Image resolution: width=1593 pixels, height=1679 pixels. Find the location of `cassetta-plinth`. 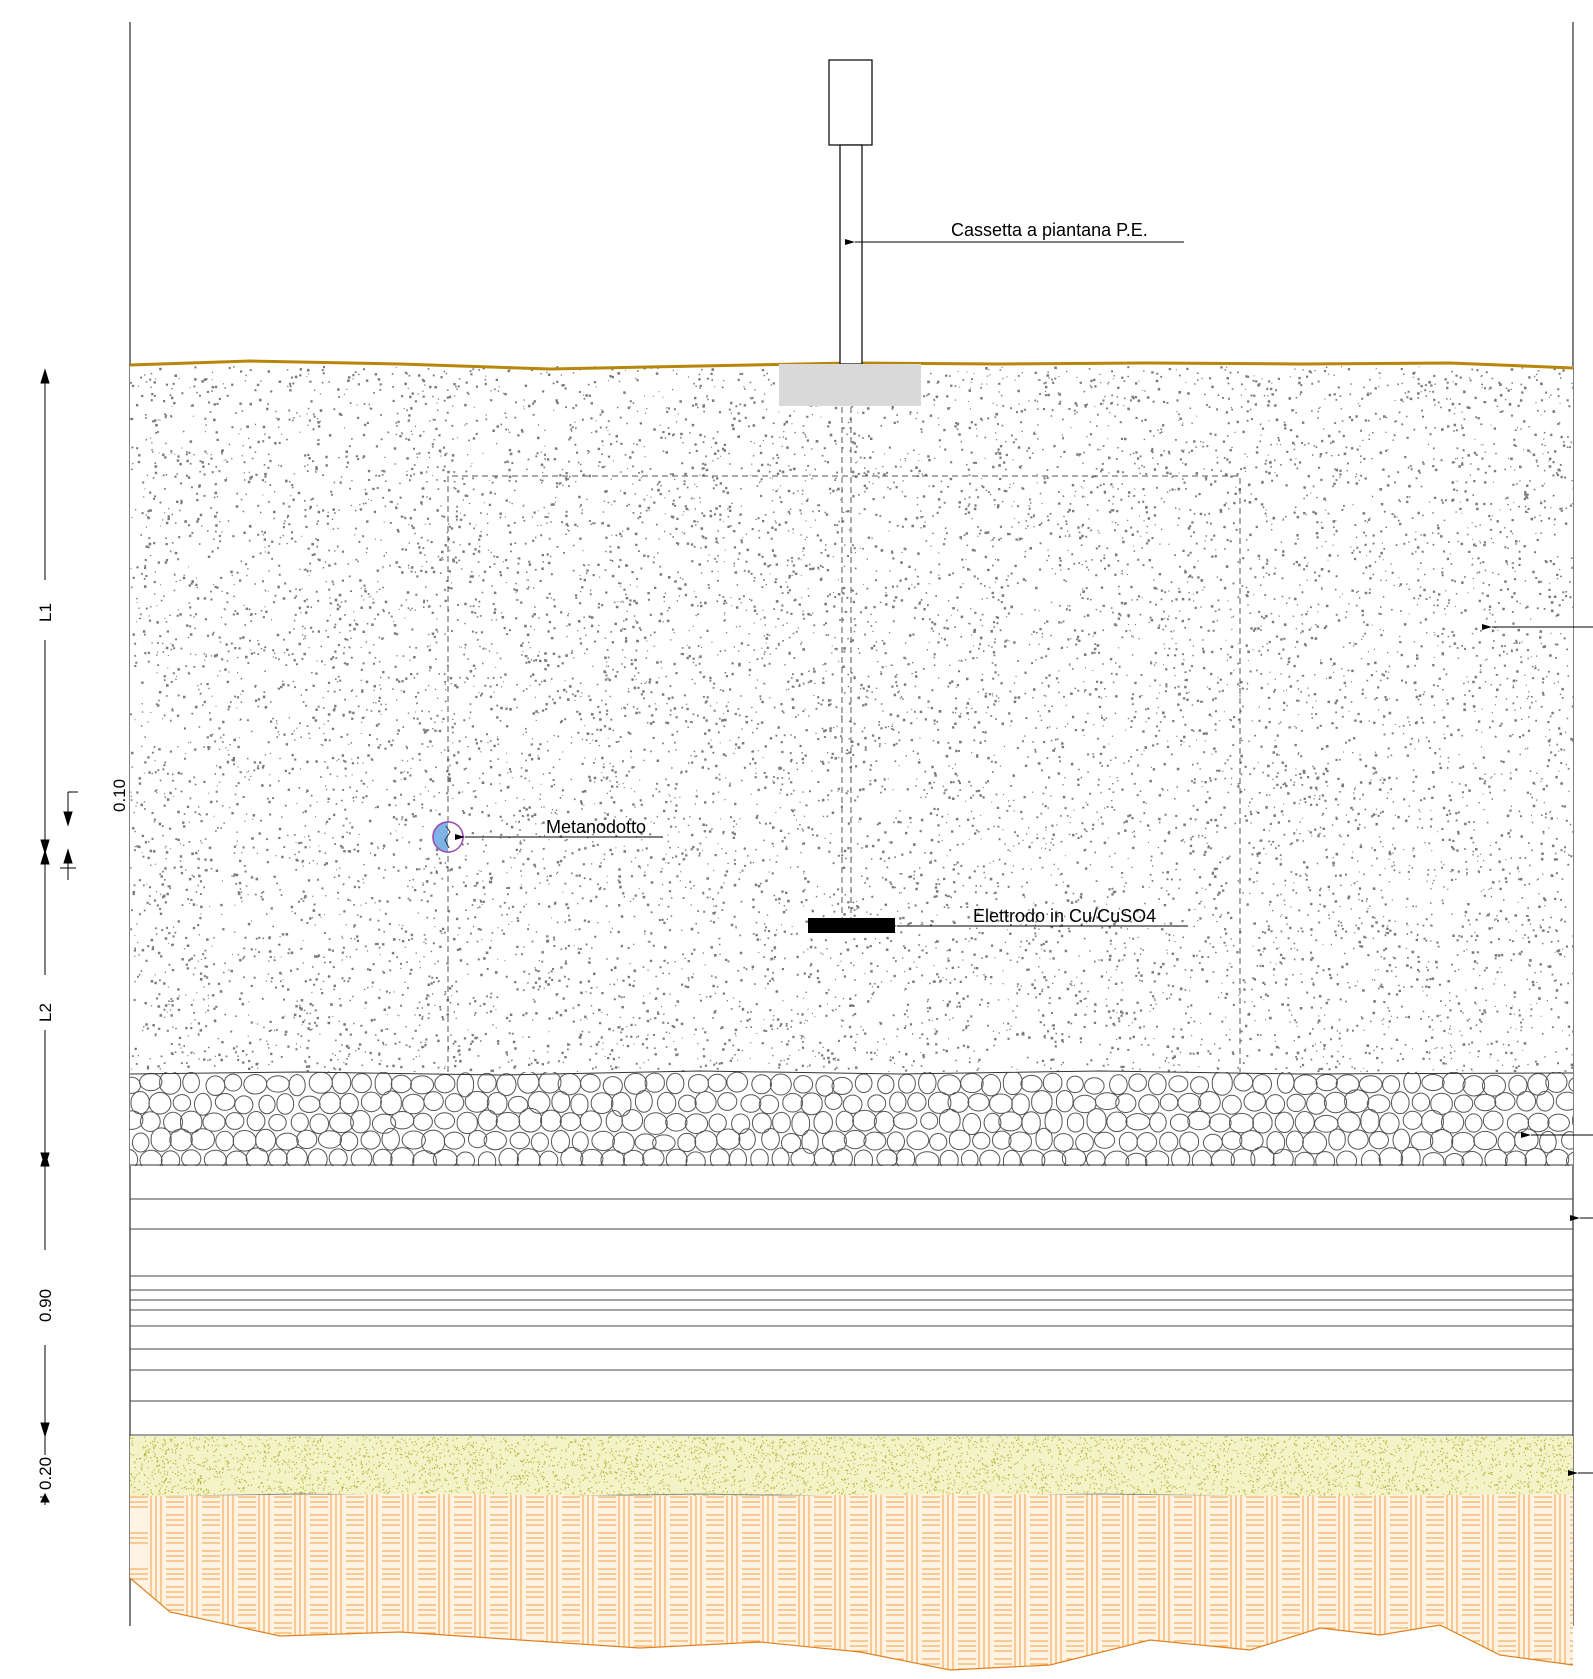

cassetta-plinth is located at coordinates (850, 385).